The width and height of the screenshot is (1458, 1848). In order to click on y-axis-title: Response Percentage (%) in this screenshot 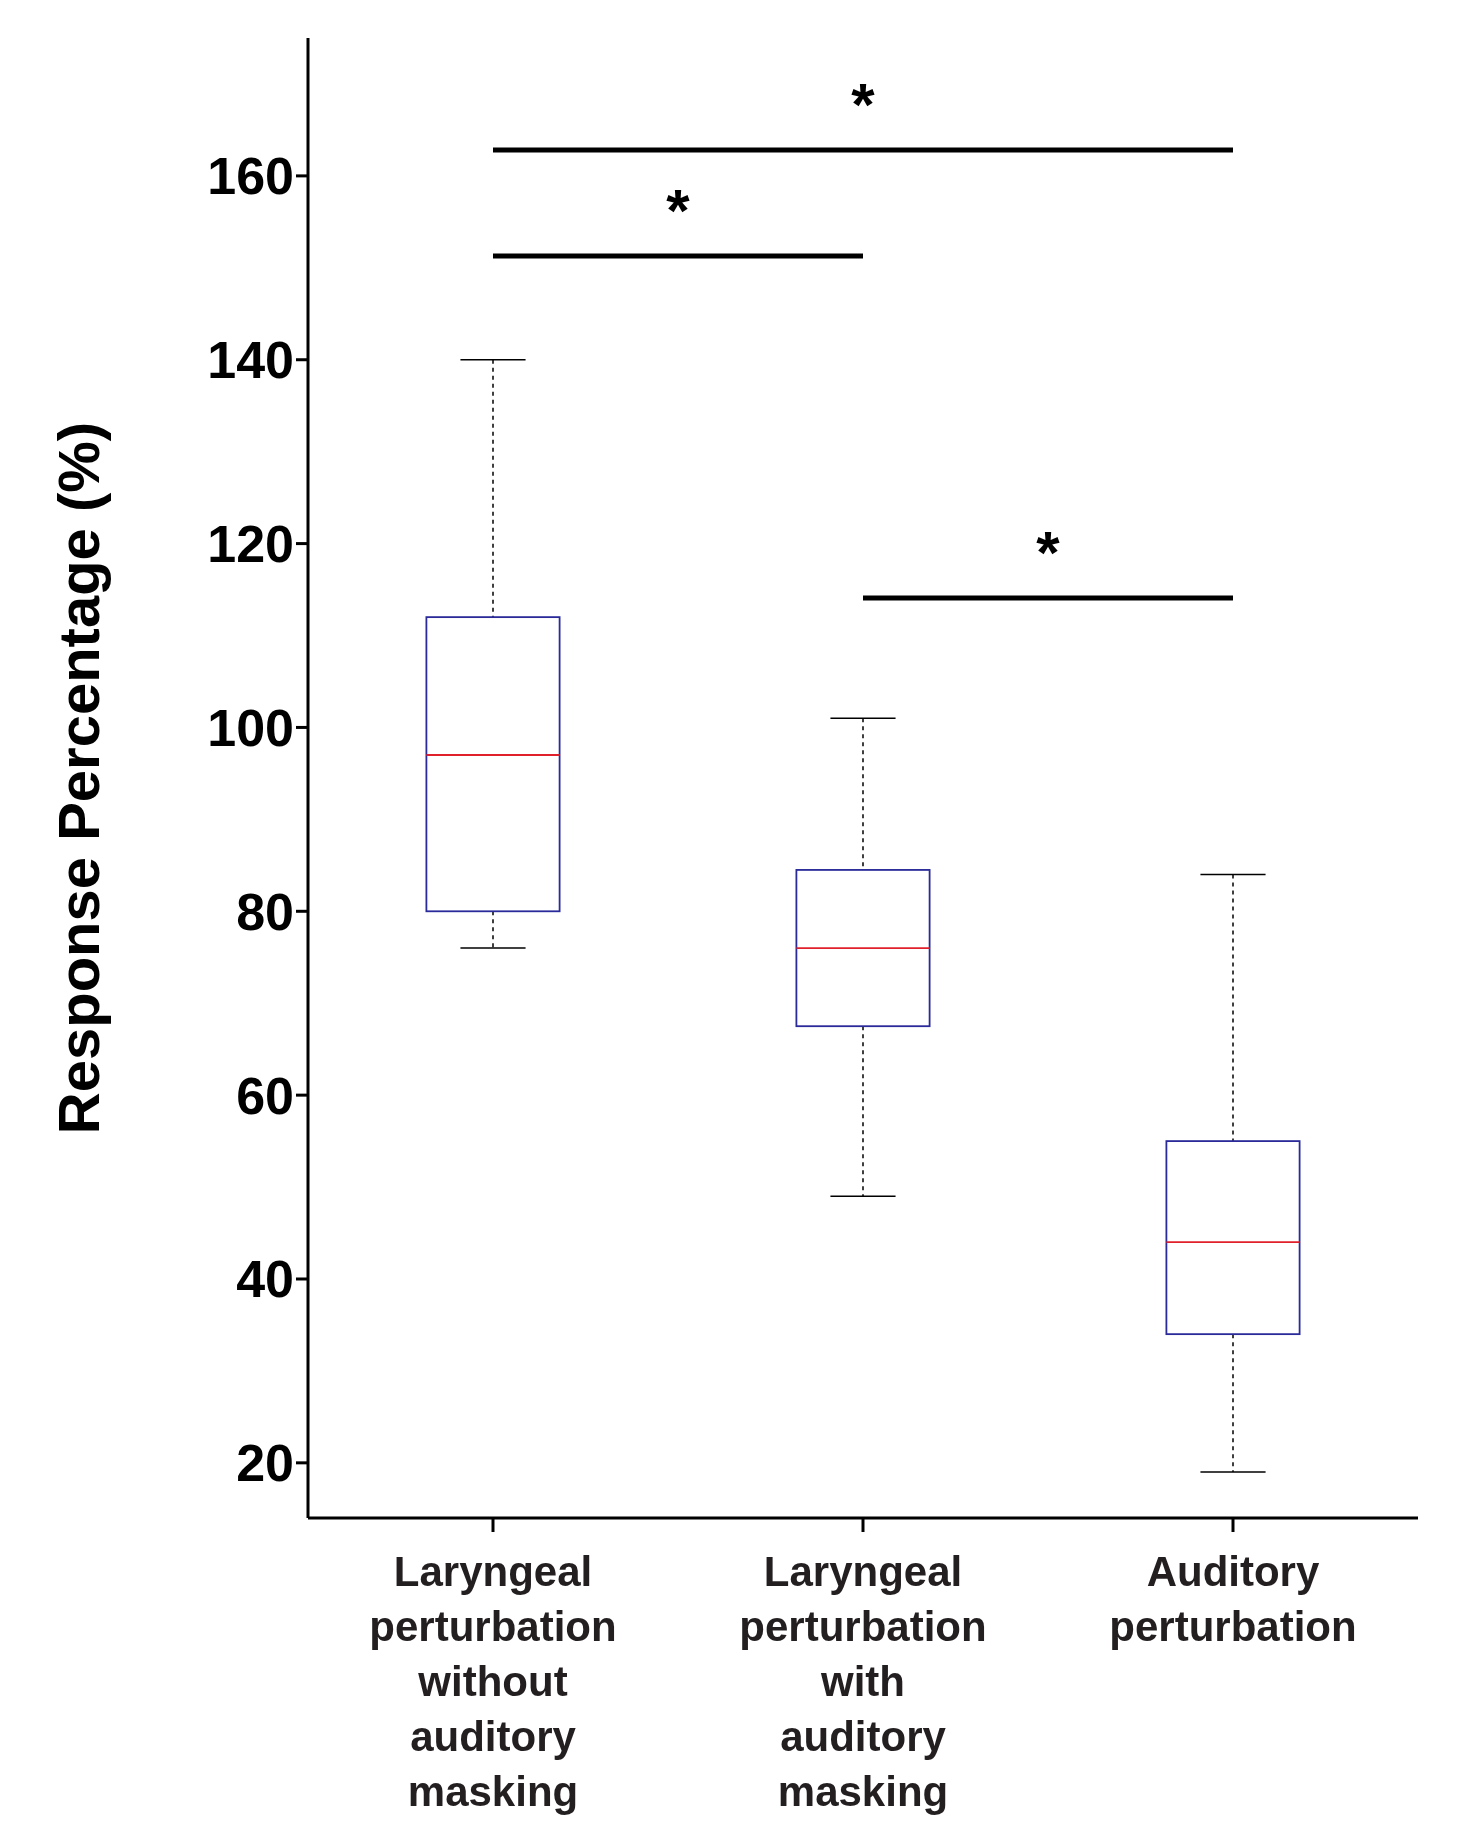, I will do `click(78, 778)`.